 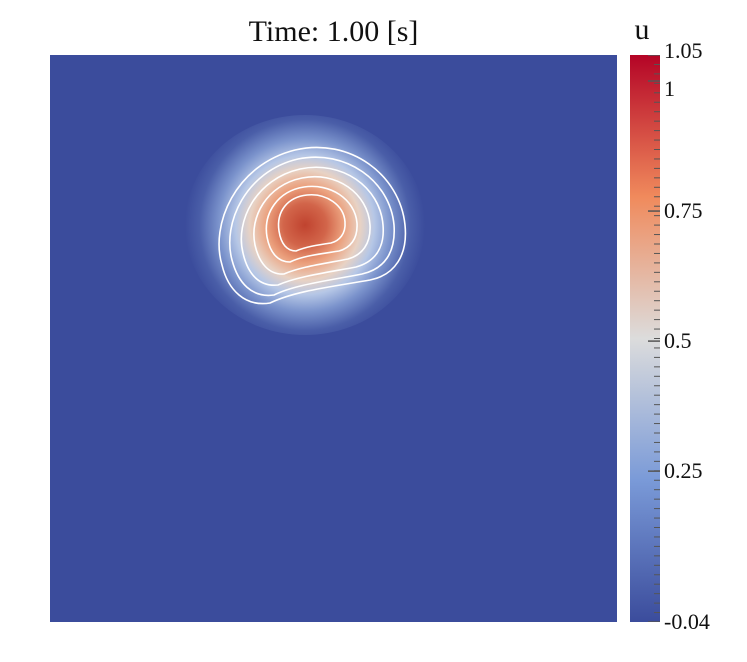 What do you see at coordinates (687, 621) in the screenshot?
I see `colorbar-tick-label: -0.04` at bounding box center [687, 621].